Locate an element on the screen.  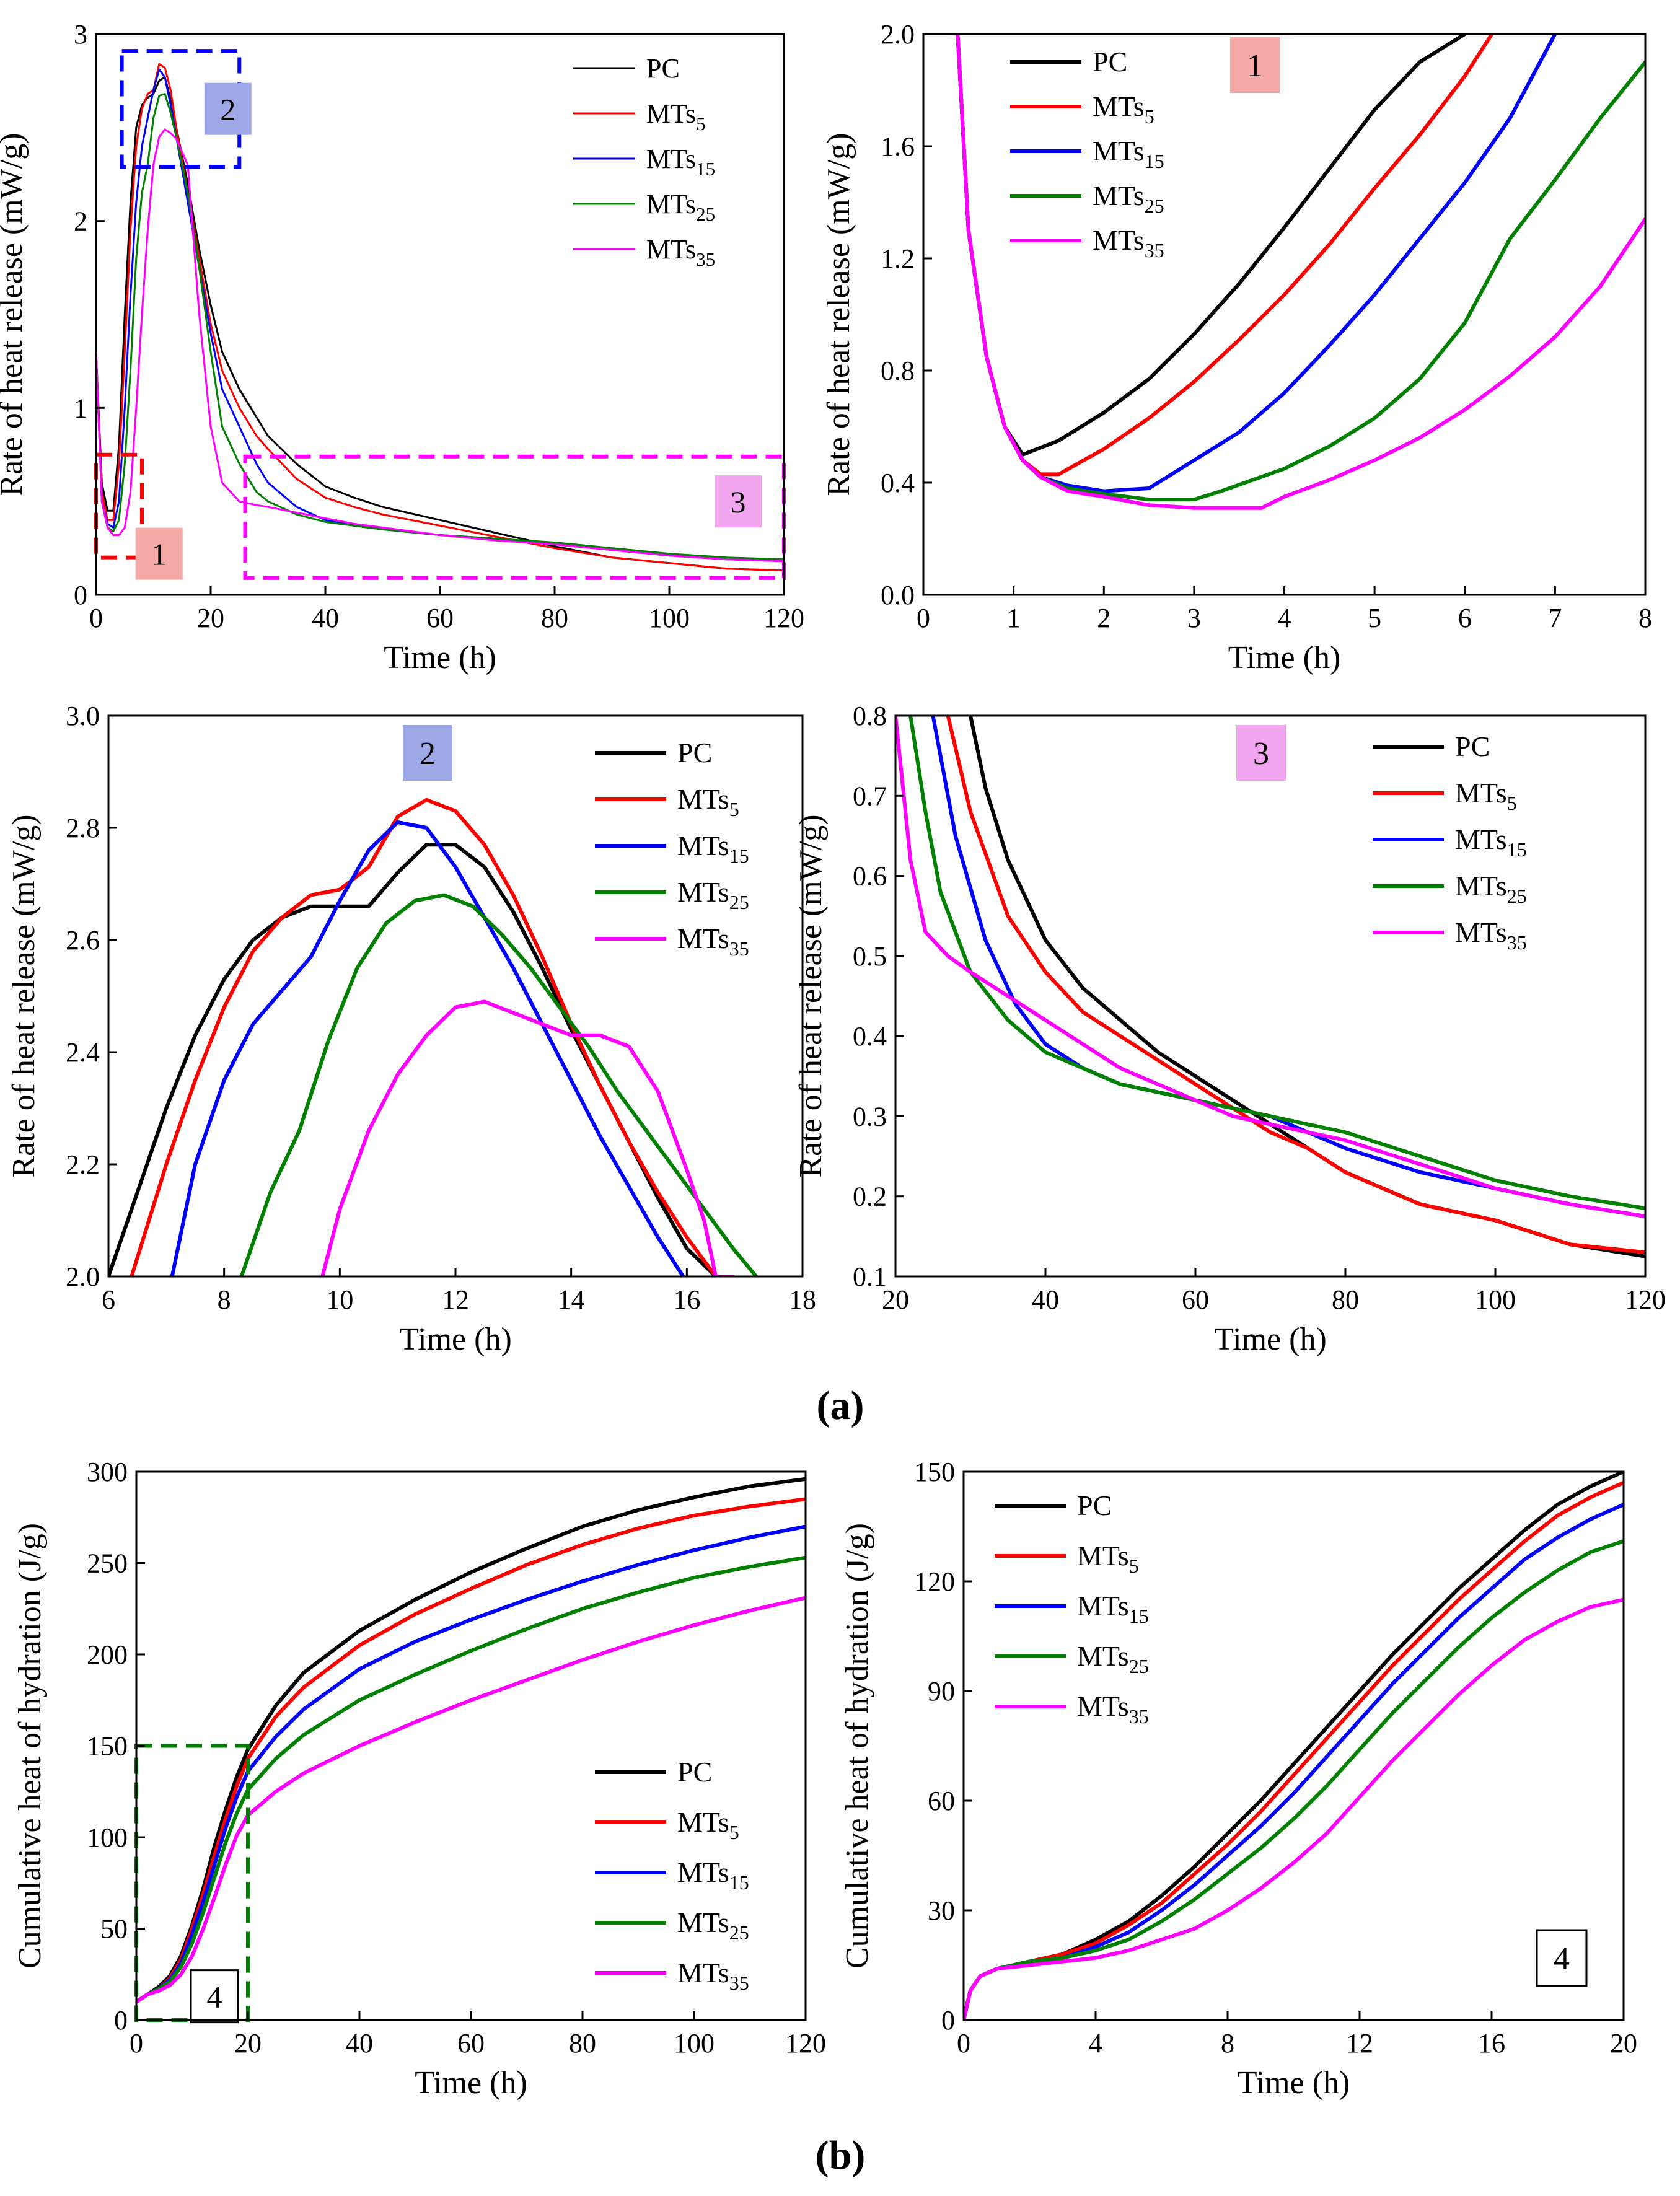
figure-label-a: (a) is located at coordinates (840, 1405).